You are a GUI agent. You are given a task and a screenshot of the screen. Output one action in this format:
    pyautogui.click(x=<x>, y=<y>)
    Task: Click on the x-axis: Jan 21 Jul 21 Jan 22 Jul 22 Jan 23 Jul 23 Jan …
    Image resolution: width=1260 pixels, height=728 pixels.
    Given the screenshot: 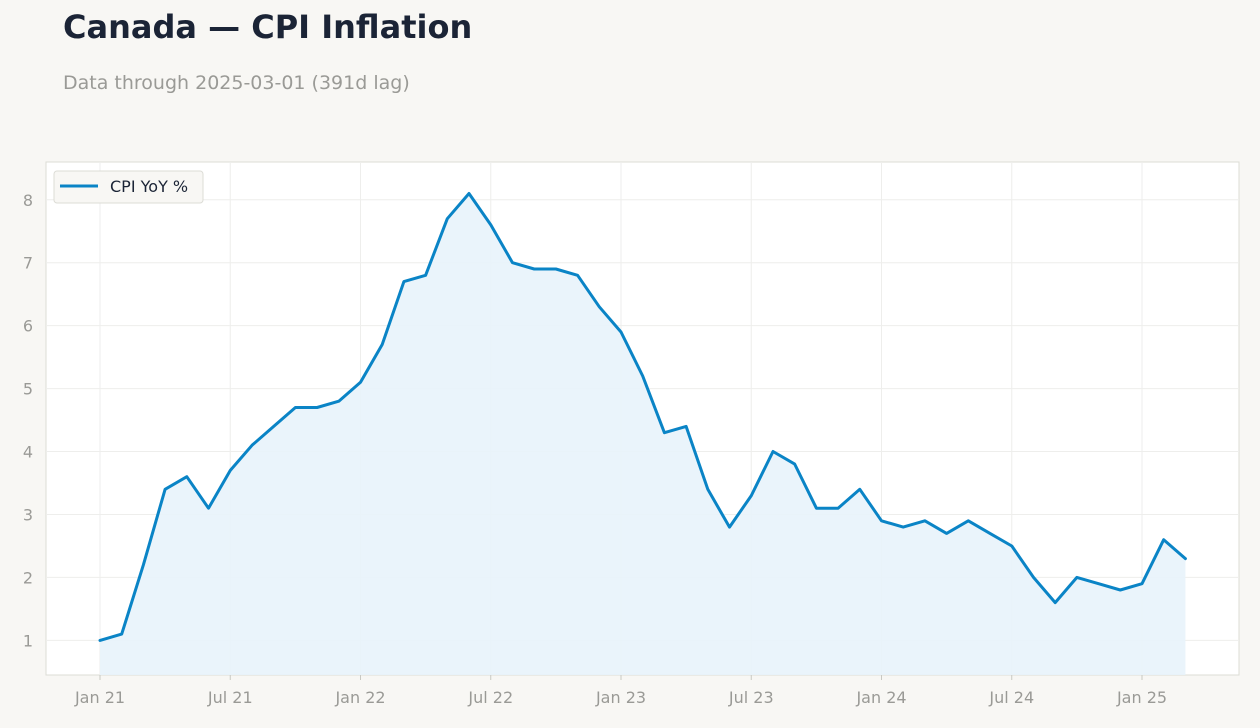 What is the action you would take?
    pyautogui.click(x=620, y=691)
    